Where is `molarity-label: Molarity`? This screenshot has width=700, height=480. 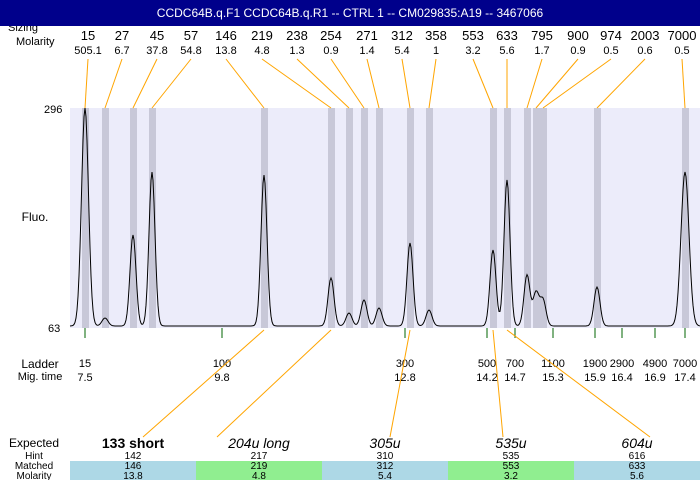 molarity-label: Molarity is located at coordinates (35, 42).